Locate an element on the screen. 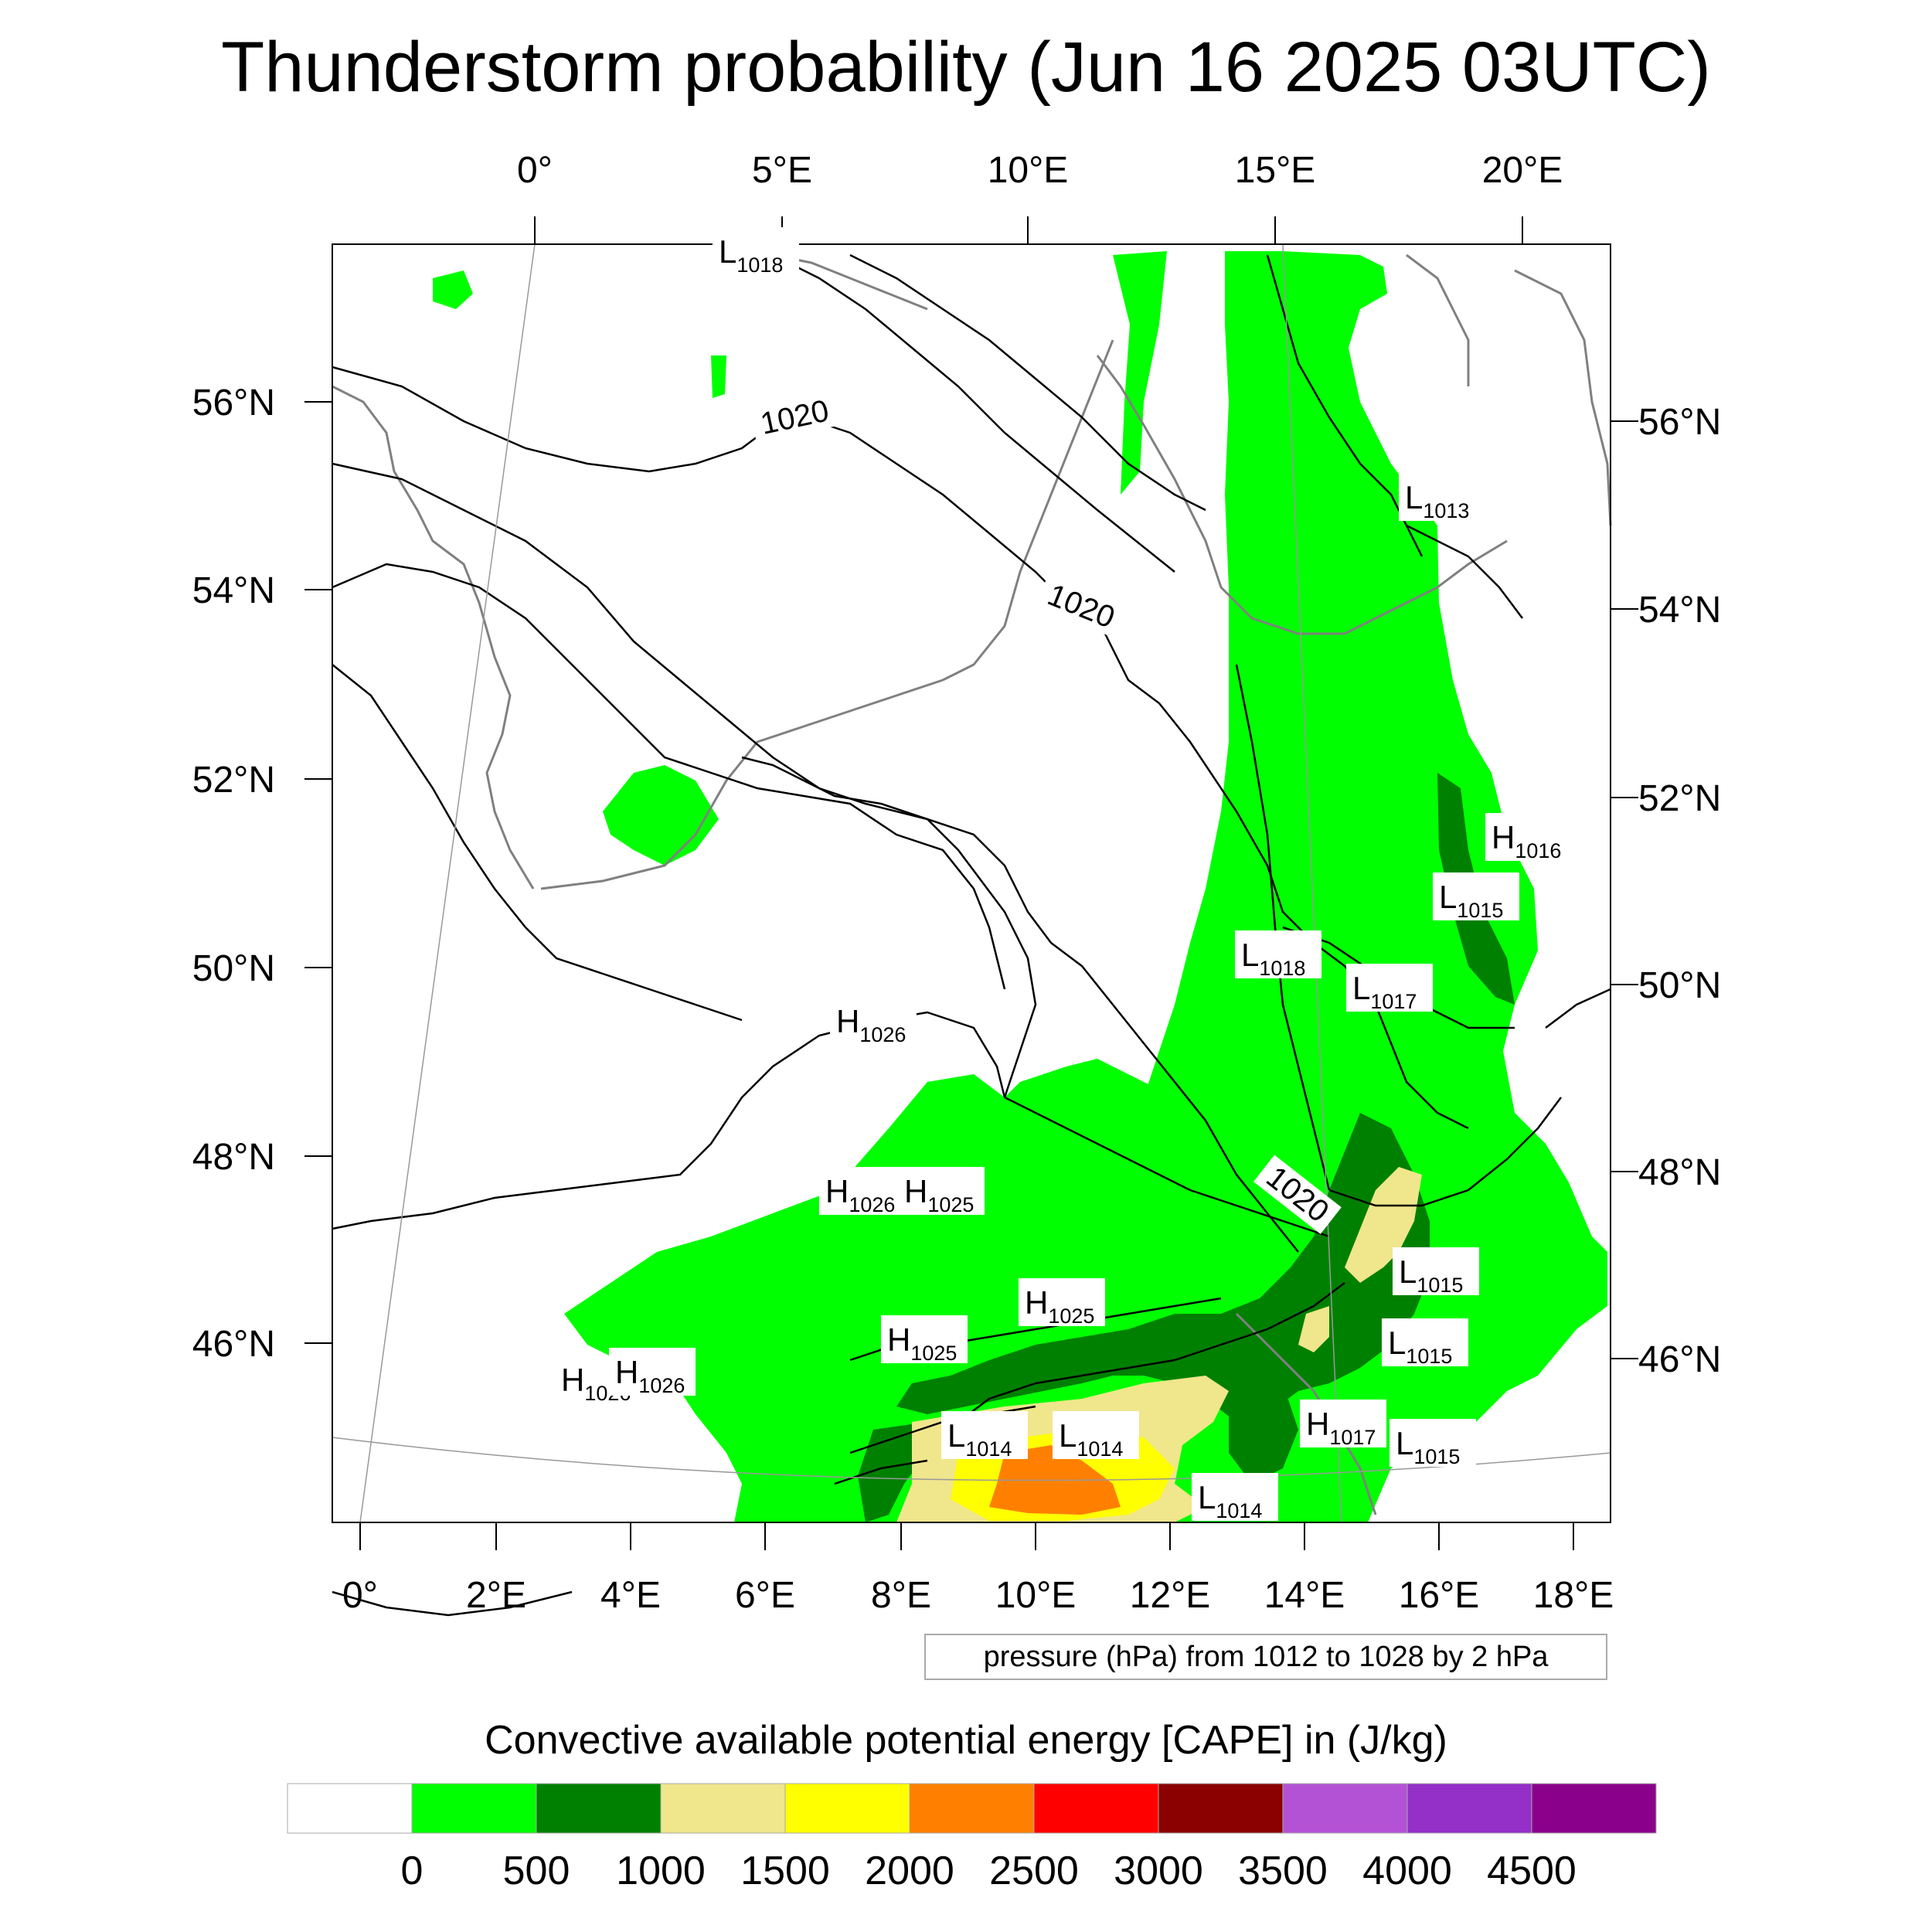  pressure-center-label: L1013 is located at coordinates (1442, 498).